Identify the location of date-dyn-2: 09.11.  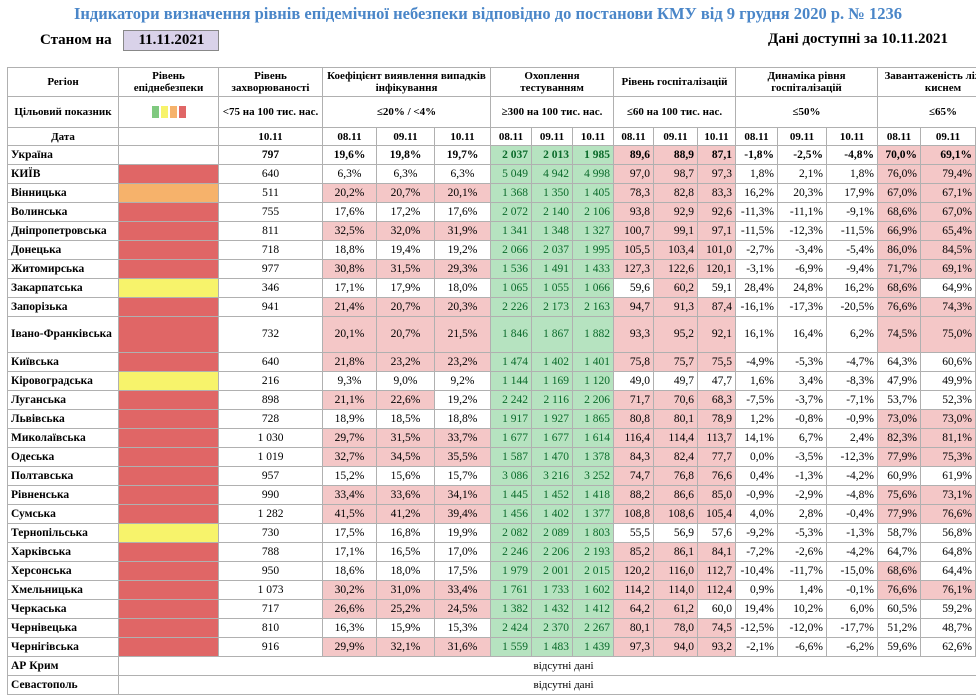
(802, 137).